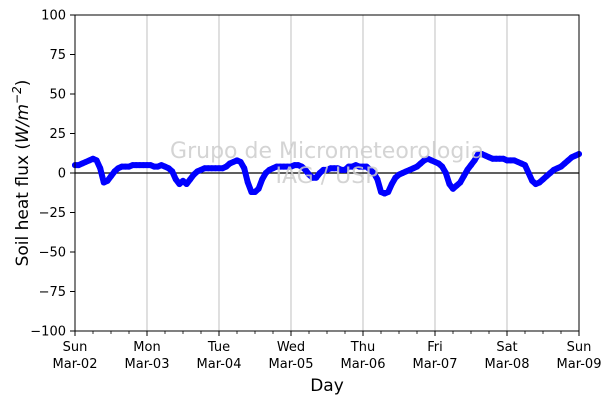  I want to click on x-tick-label-date: Mar-09, so click(579, 364).